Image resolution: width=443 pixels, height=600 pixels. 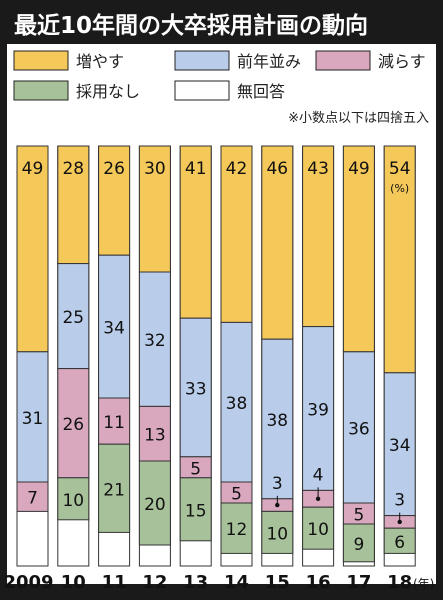 I want to click on unit-label: (%), so click(x=399, y=188).